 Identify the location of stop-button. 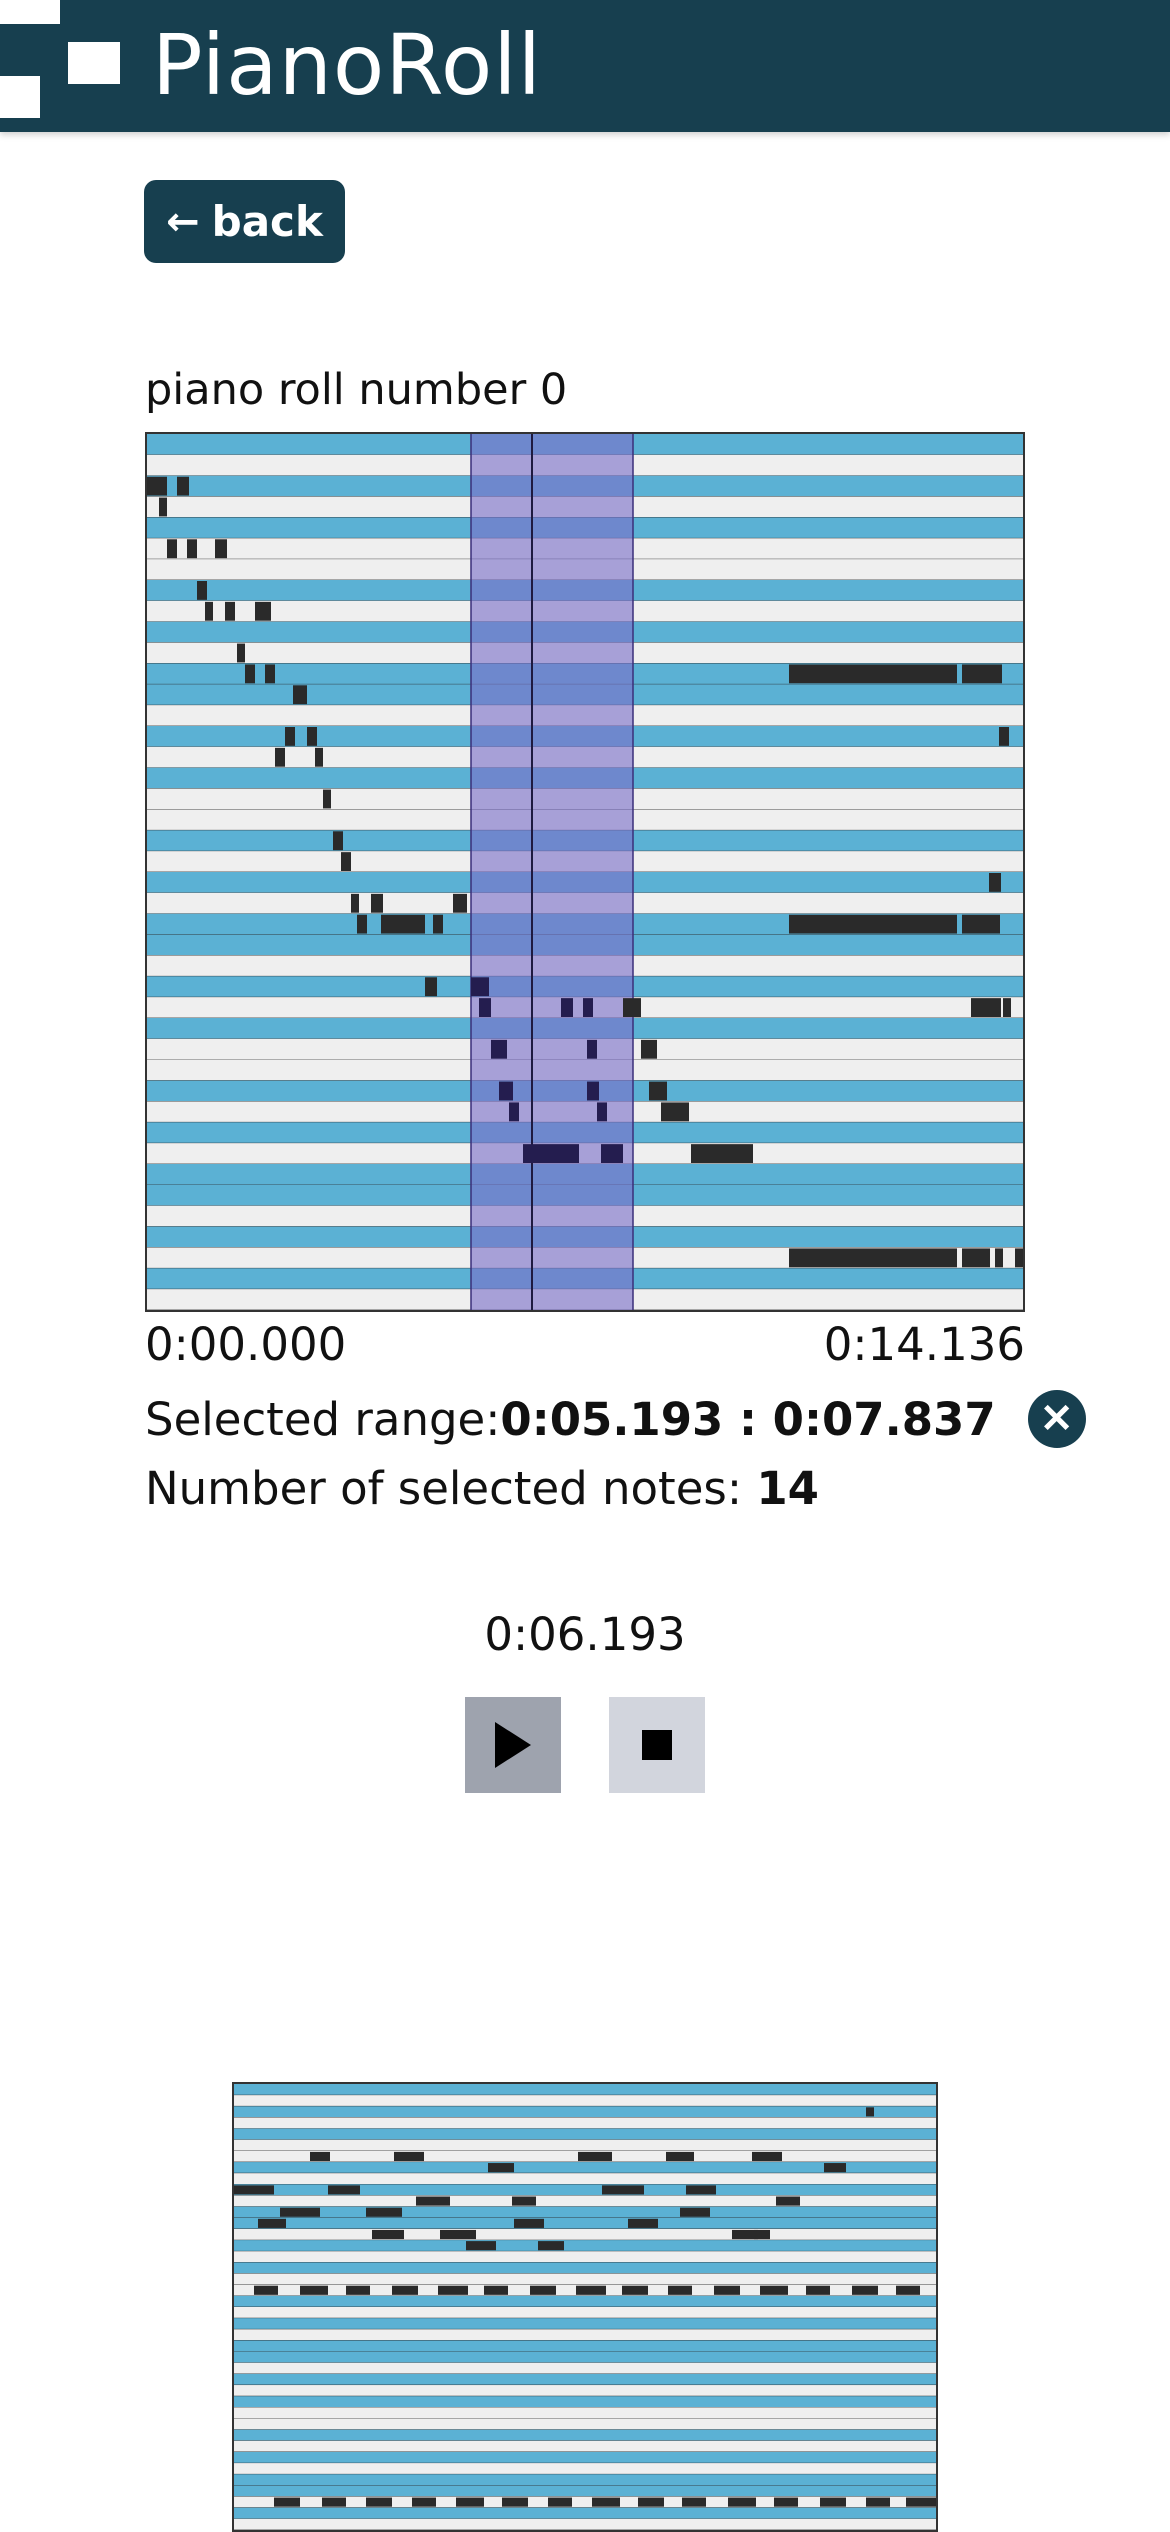
(657, 1745).